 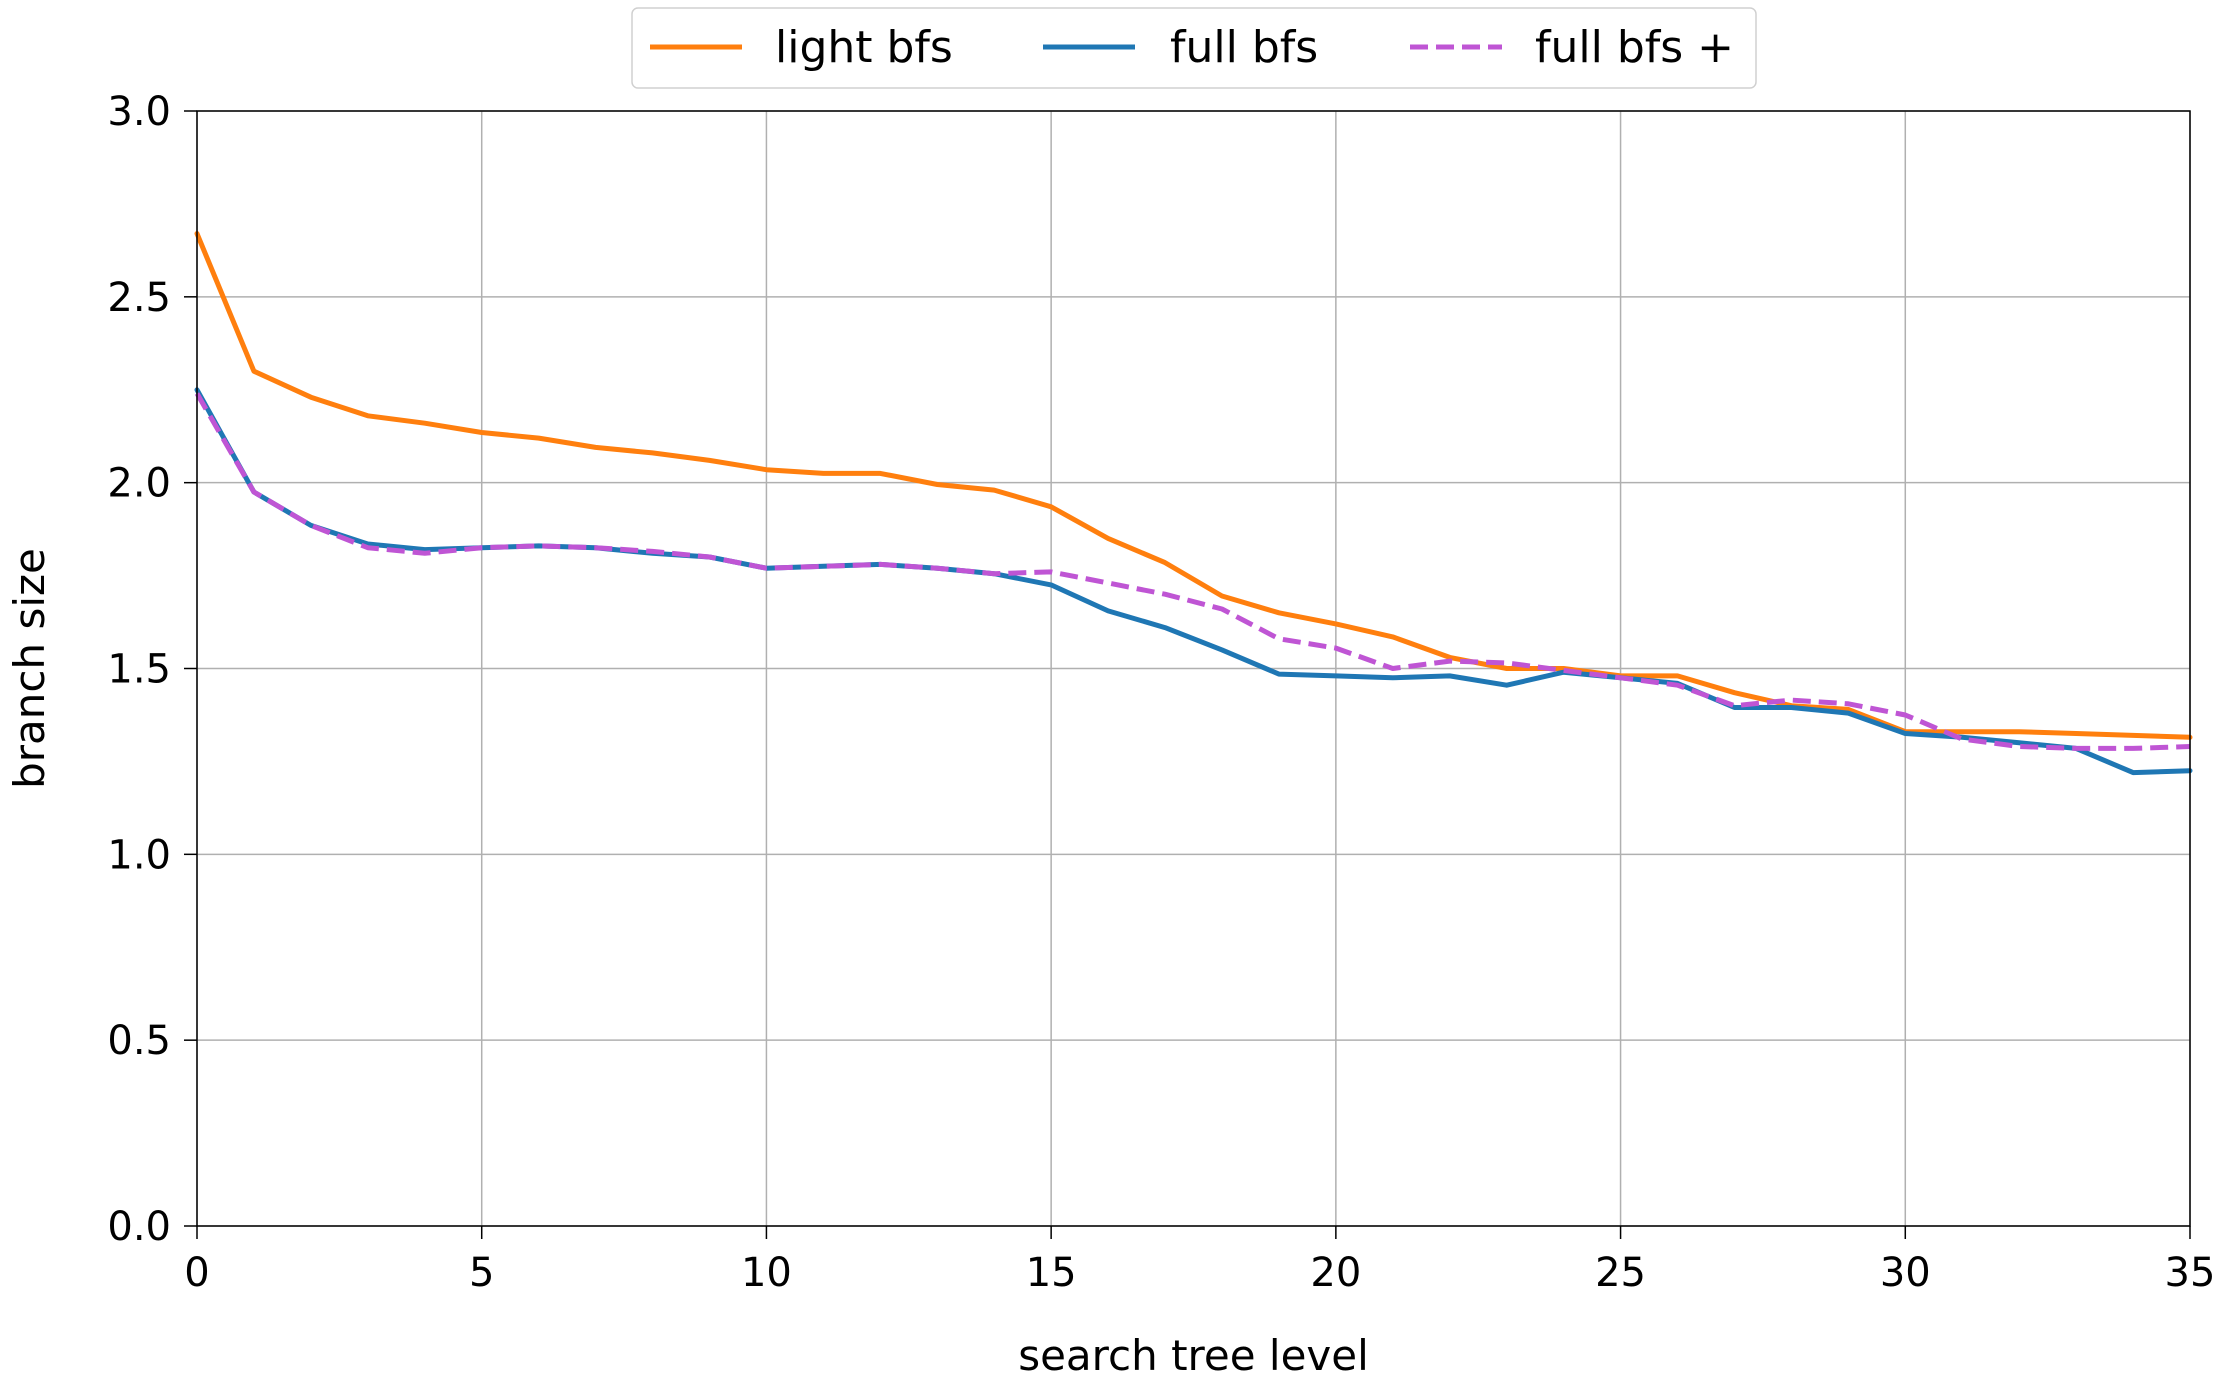 I want to click on x-tick-label: 30, so click(x=1905, y=1273).